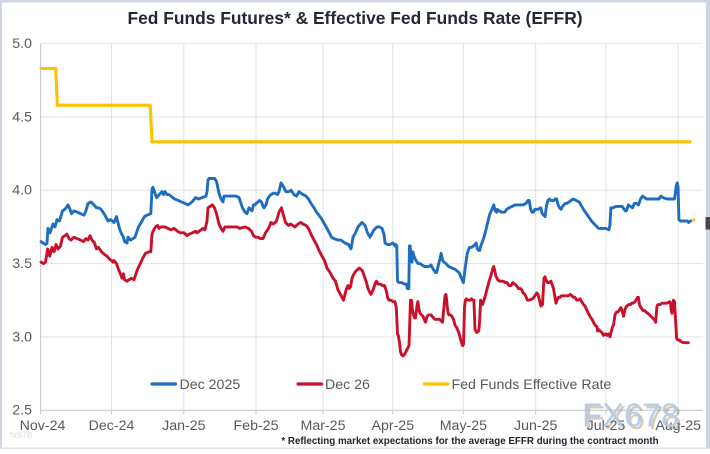 The image size is (710, 454). I want to click on svg-text: Dec 2025, so click(210, 385).